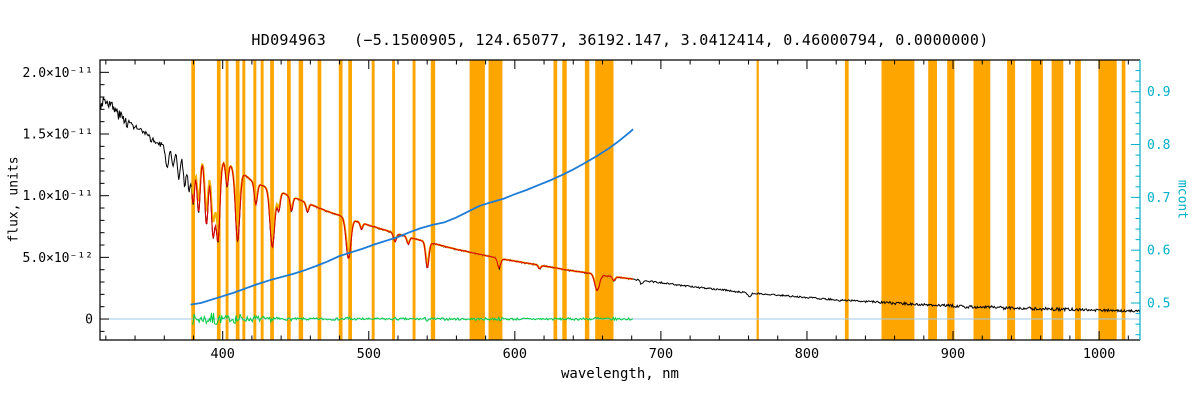 This screenshot has height=400, width=1200. Describe the element at coordinates (1182, 199) in the screenshot. I see `y-axis-right-label: mcont` at that location.